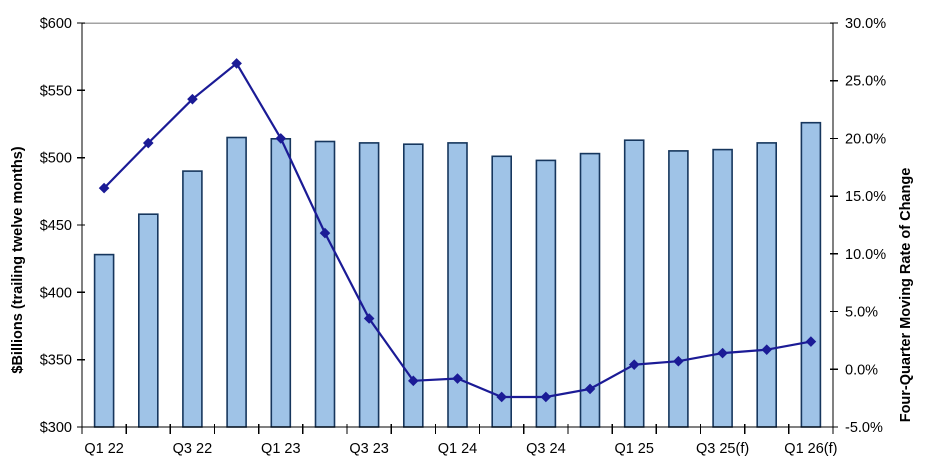  Describe the element at coordinates (56, 293) in the screenshot. I see `left-tick-label: $400` at that location.